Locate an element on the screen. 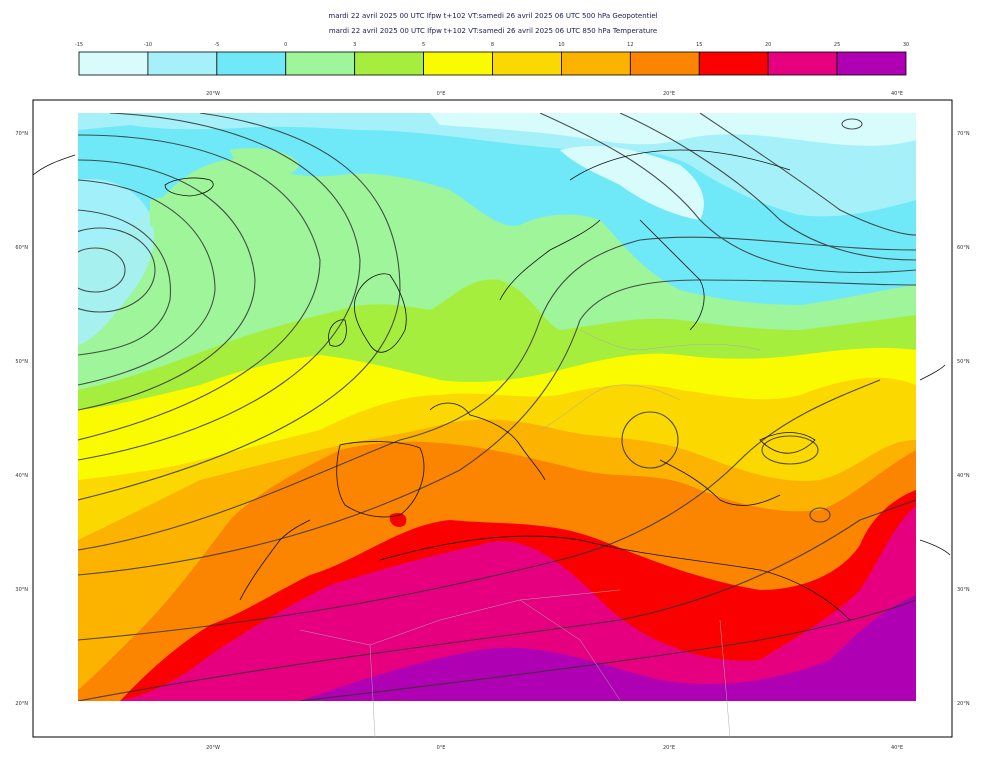 The height and width of the screenshot is (760, 986). legend-tick-label: -5 is located at coordinates (216, 45).